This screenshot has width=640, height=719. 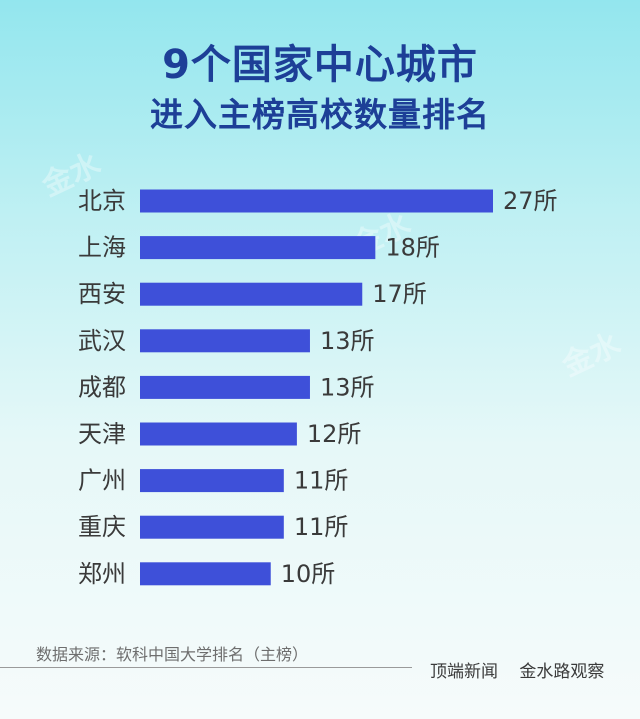 What do you see at coordinates (102, 434) in the screenshot?
I see `category-label: 天津` at bounding box center [102, 434].